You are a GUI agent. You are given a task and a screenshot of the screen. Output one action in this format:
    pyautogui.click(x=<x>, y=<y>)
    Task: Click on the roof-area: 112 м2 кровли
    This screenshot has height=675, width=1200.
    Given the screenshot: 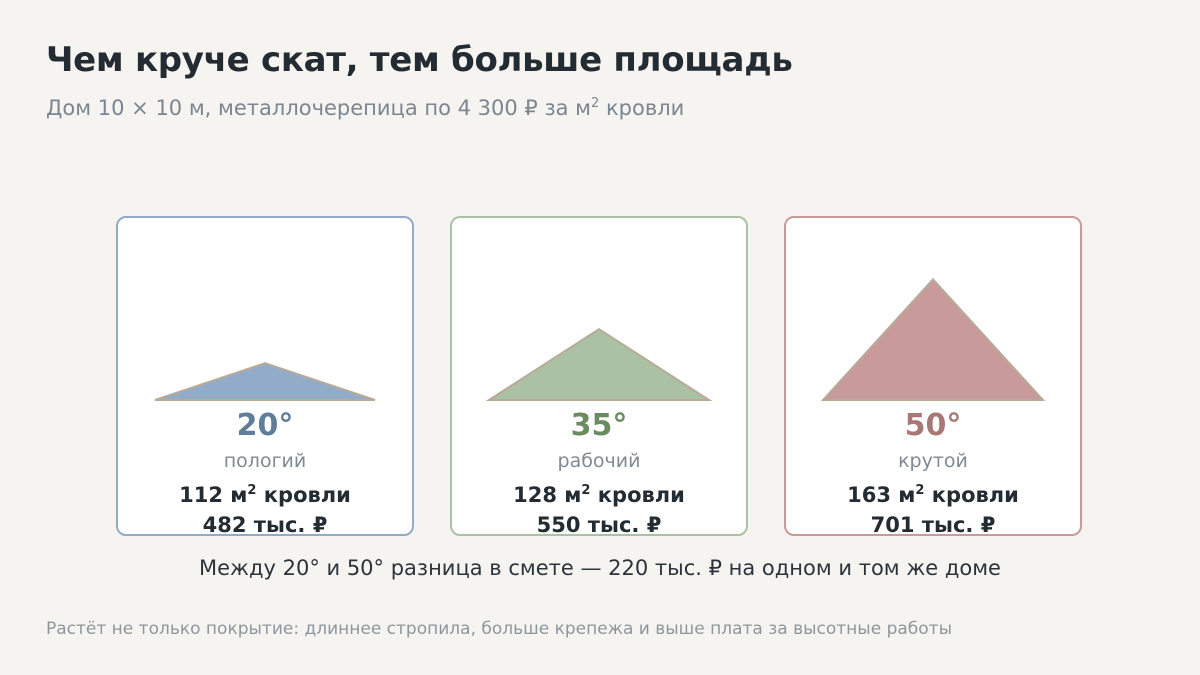 What is the action you would take?
    pyautogui.click(x=265, y=495)
    